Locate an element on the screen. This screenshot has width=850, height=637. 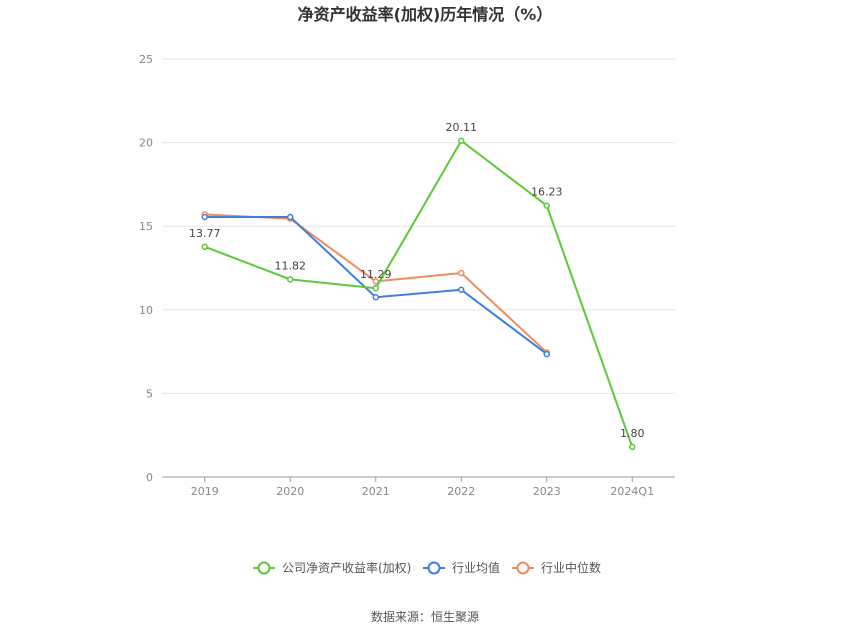
y-tick-label: 15 is located at coordinates (146, 226).